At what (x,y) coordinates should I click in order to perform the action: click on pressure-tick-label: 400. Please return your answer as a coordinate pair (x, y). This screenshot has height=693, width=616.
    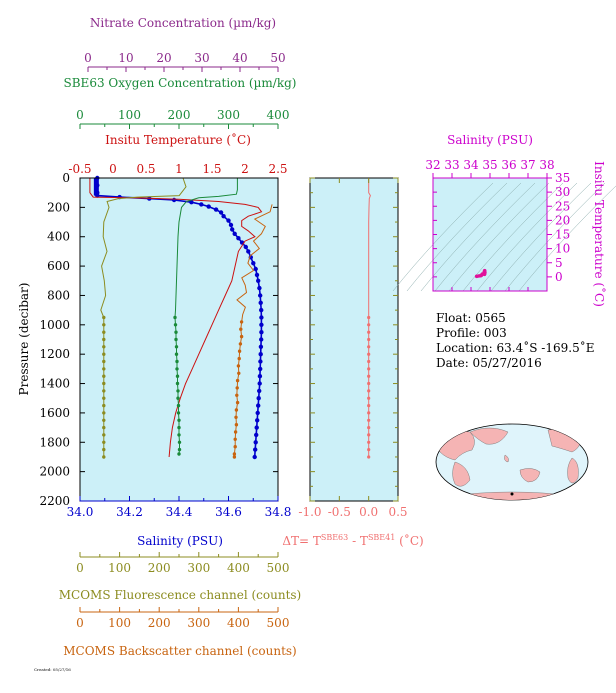
    Looking at the image, I should click on (58, 237).